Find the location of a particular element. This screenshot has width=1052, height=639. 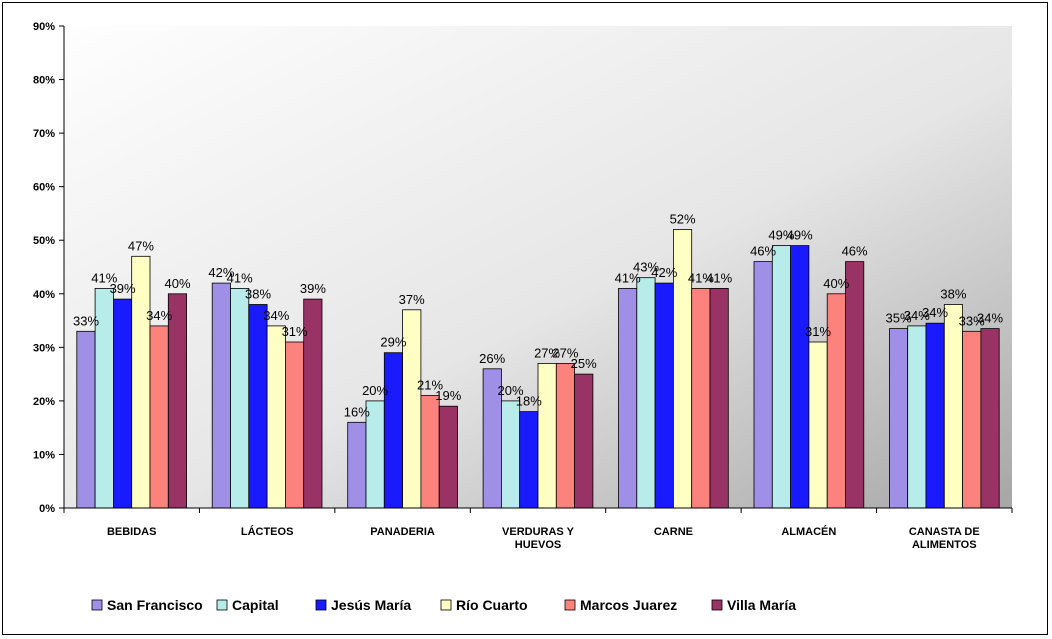

bar-marcos-juarez-lacteos is located at coordinates (294, 425).